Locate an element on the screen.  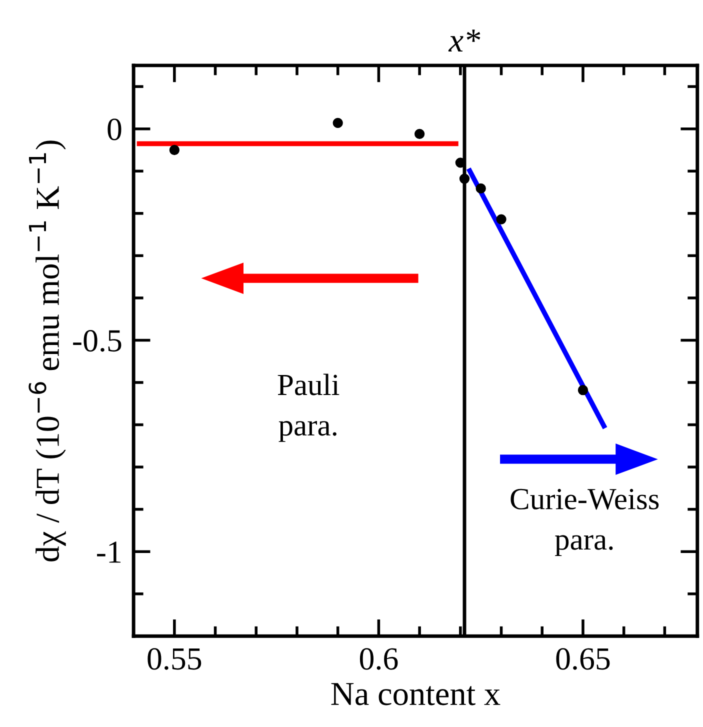
y-tick-label: -1 is located at coordinates (109, 552).